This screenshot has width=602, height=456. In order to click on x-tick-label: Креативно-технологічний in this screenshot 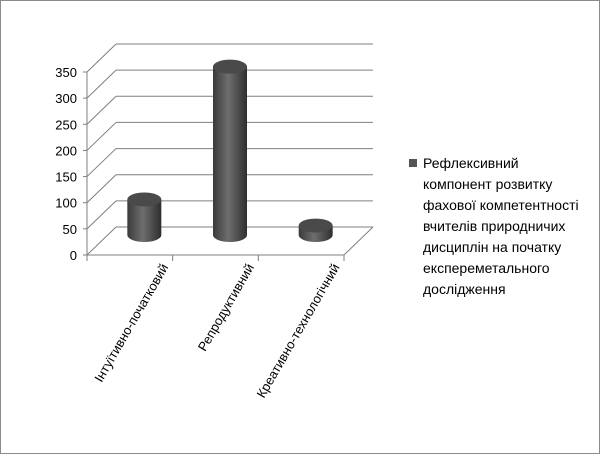, I will do `click(297, 330)`.